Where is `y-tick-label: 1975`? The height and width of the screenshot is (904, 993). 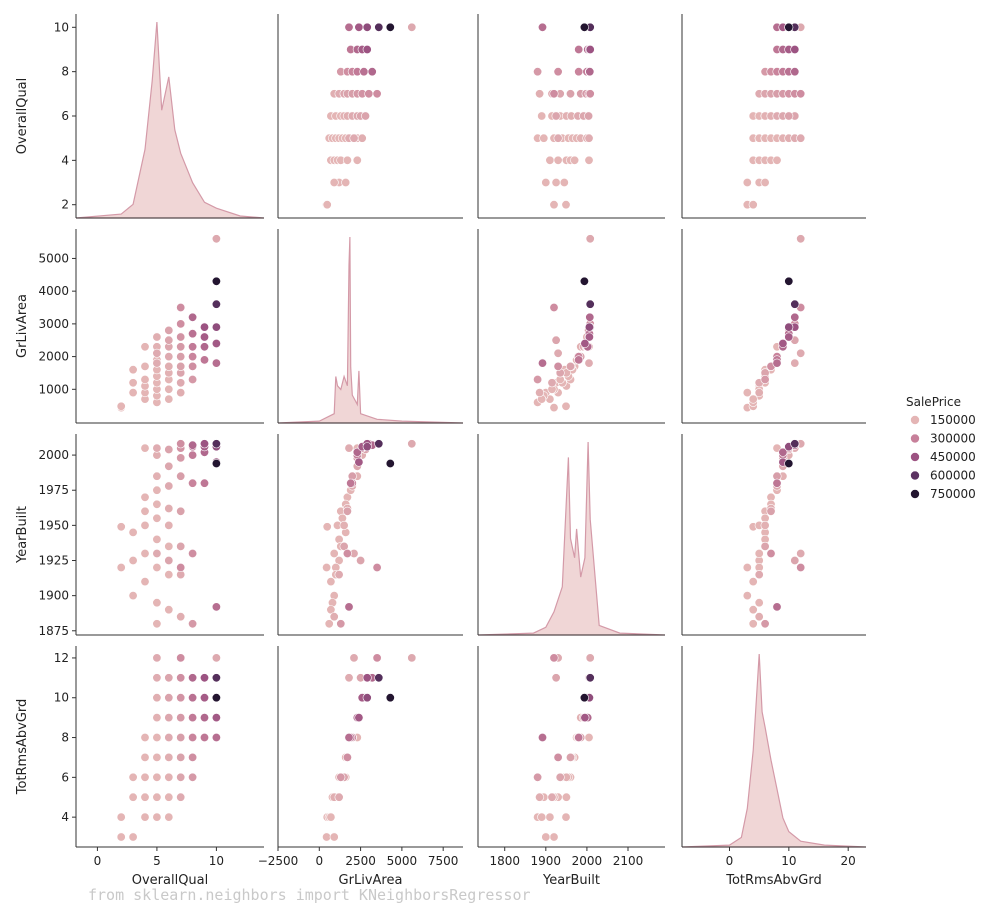
y-tick-label: 1975 is located at coordinates (53, 490).